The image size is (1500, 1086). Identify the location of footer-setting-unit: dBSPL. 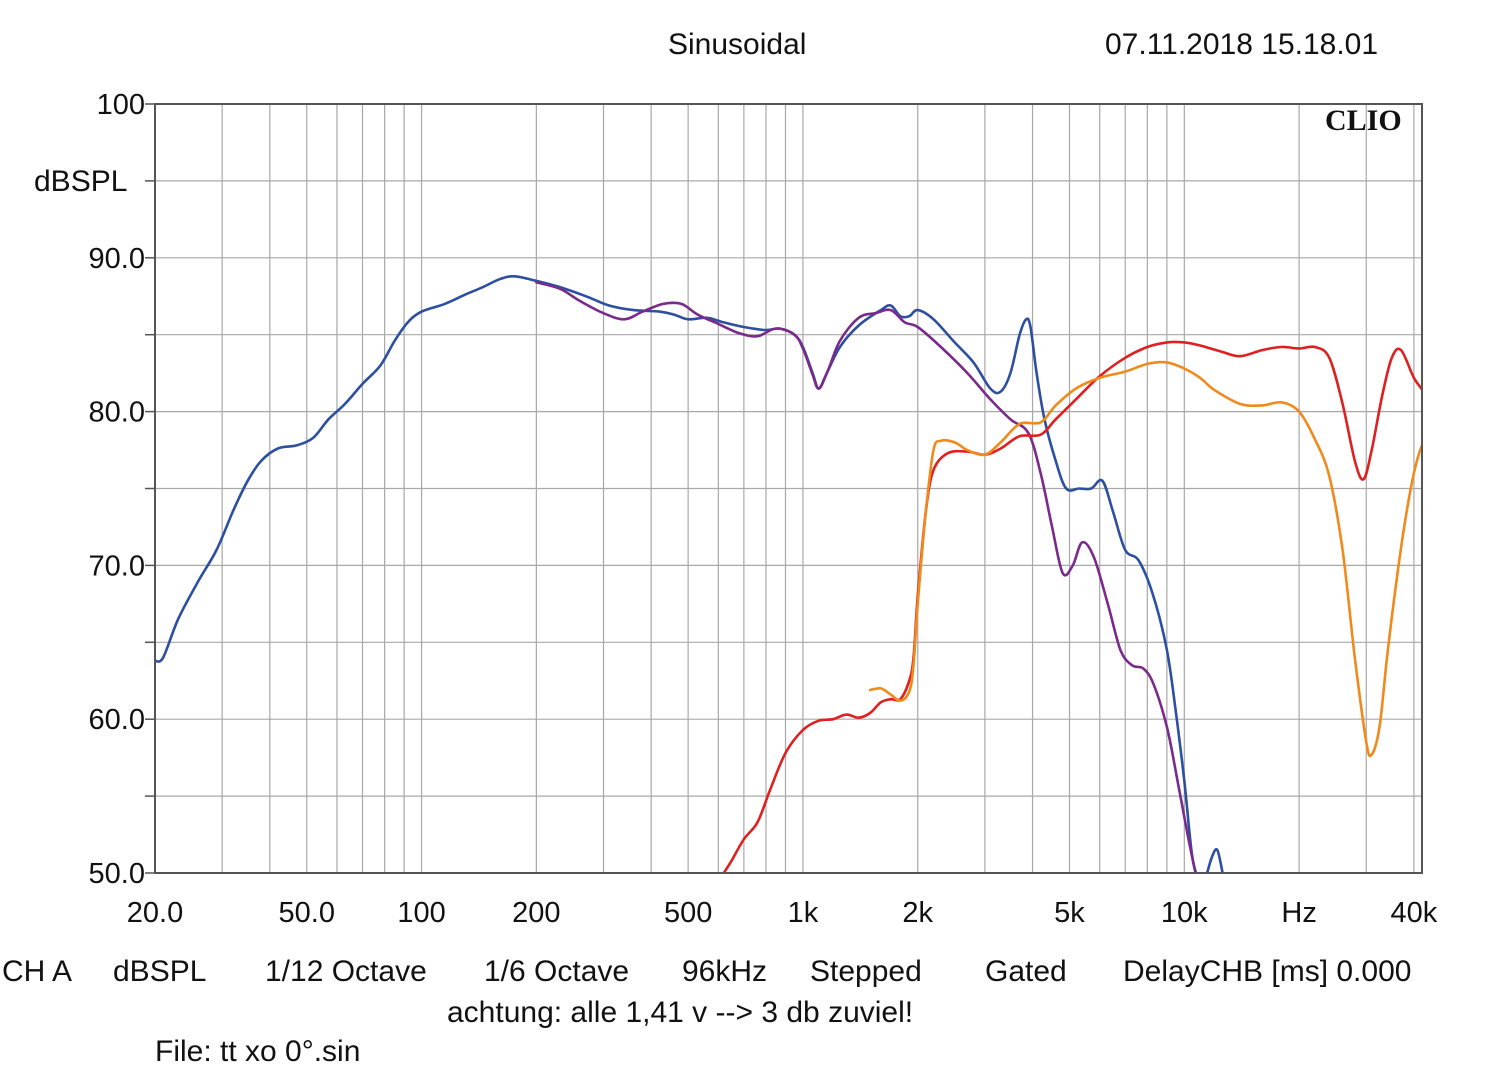
(160, 971).